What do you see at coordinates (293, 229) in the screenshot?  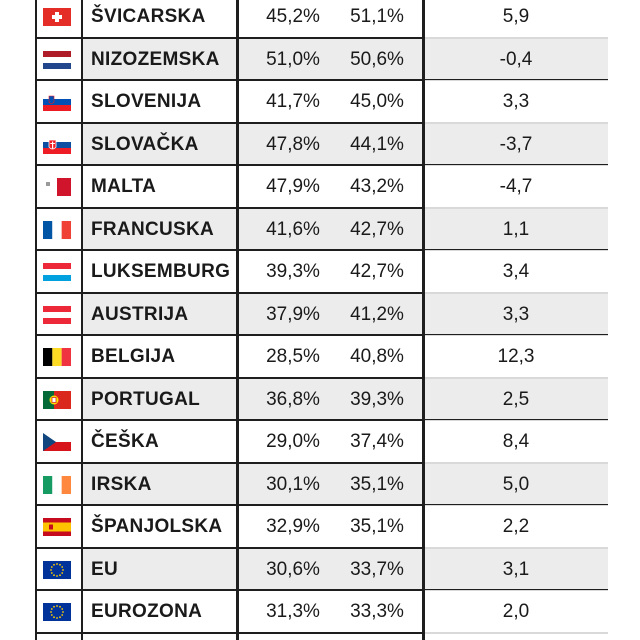 I see `value-first: 41,6%` at bounding box center [293, 229].